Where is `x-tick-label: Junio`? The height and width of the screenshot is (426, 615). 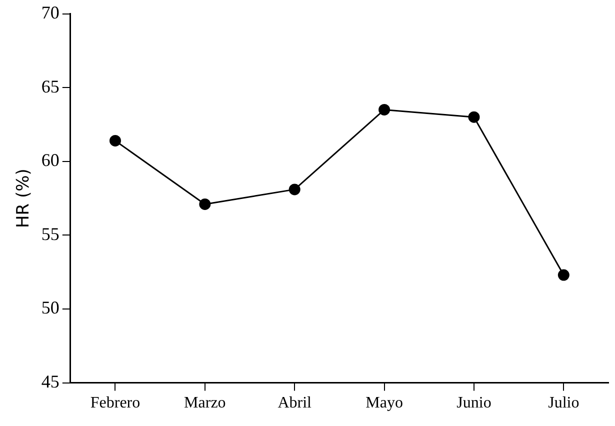
x-tick-label: Junio is located at coordinates (474, 403).